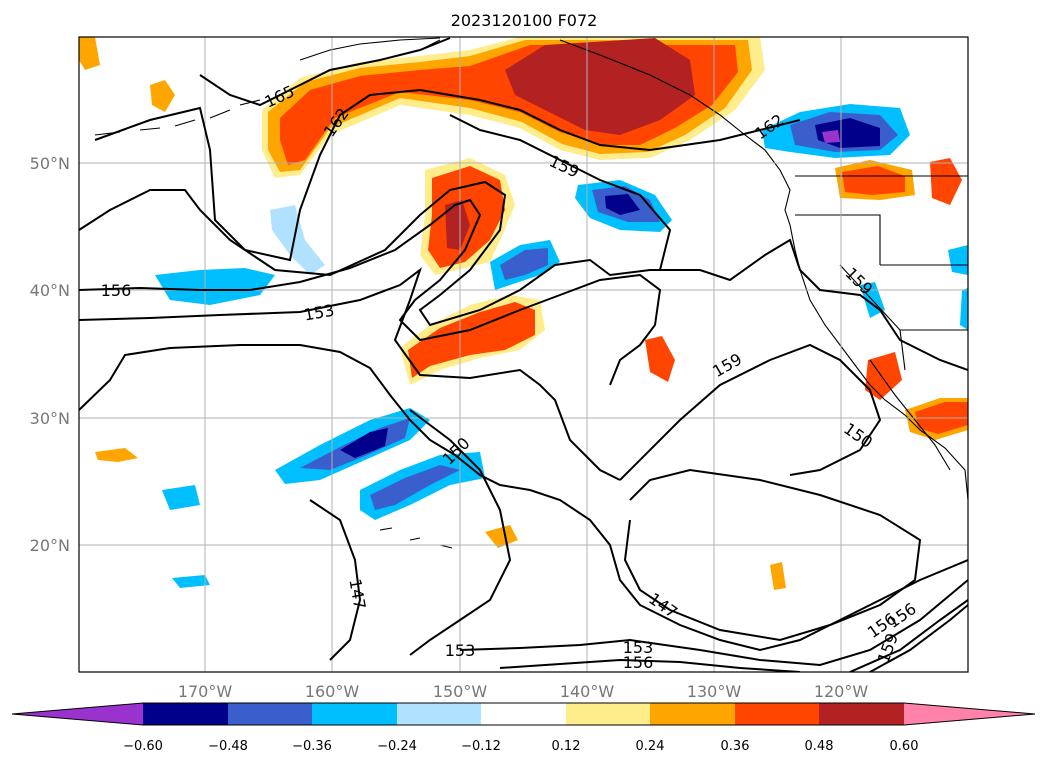 Image resolution: width=1047 pixels, height=765 pixels. Describe the element at coordinates (50, 418) in the screenshot. I see `lat-label: 30°N` at that location.